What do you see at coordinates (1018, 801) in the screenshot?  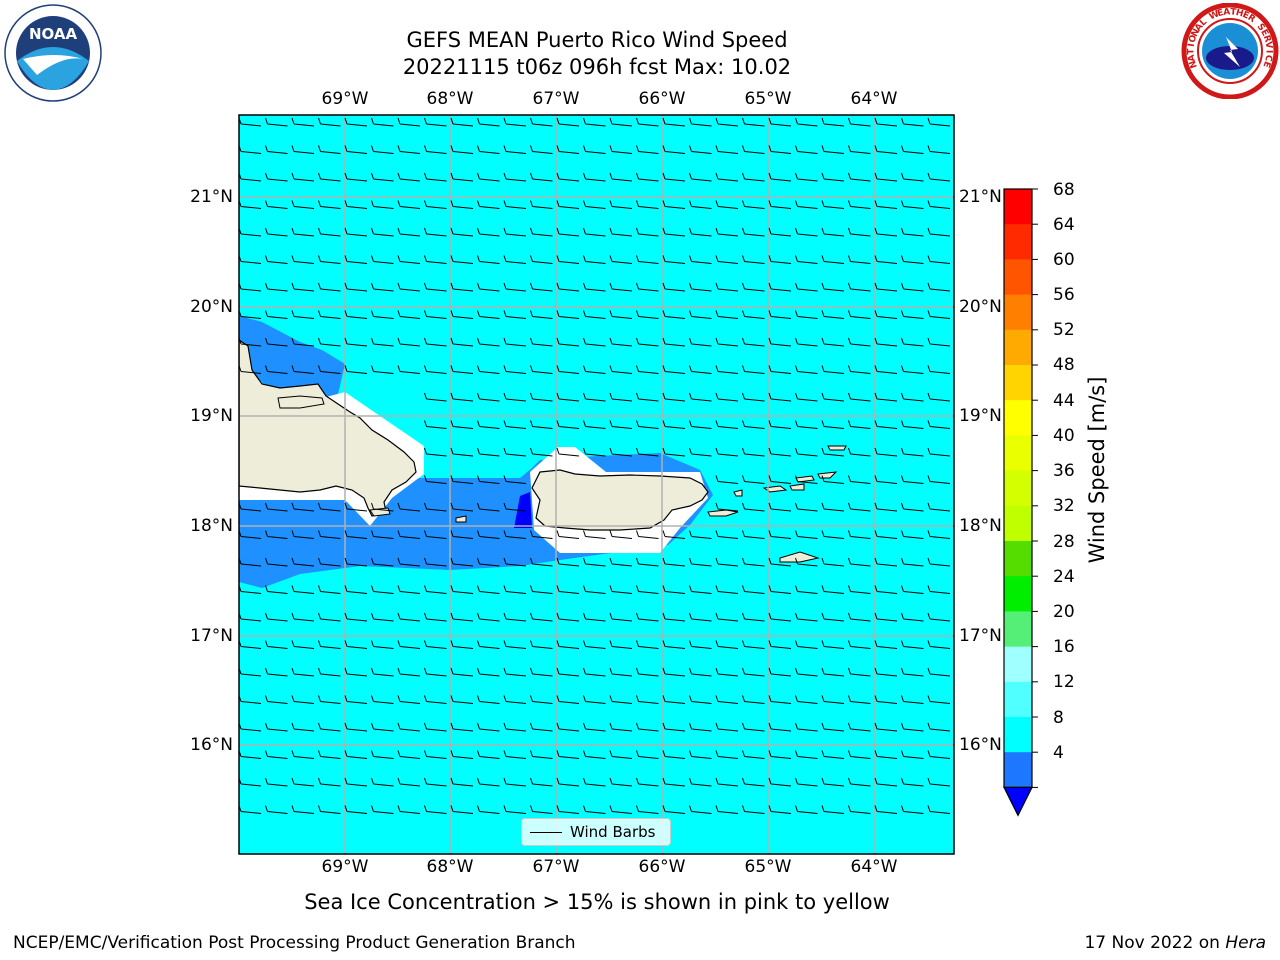 I see `colorbar-extend-arrow` at bounding box center [1018, 801].